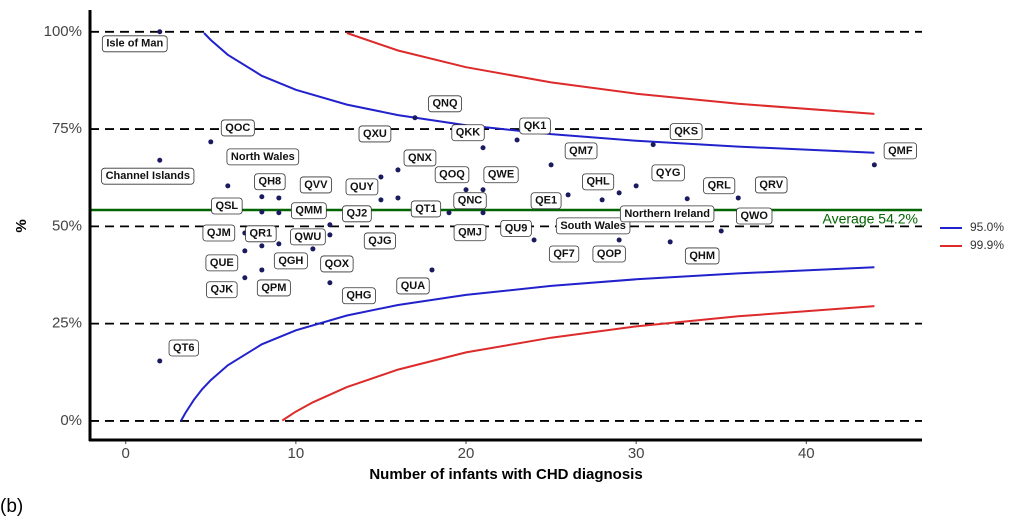 The width and height of the screenshot is (1014, 529). I want to click on point-label-text: QJG, so click(379, 241).